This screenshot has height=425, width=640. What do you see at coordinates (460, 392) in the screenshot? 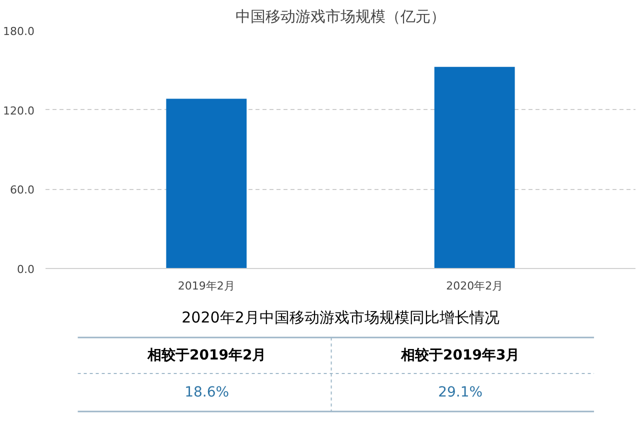
I see `text: 29.1%` at bounding box center [460, 392].